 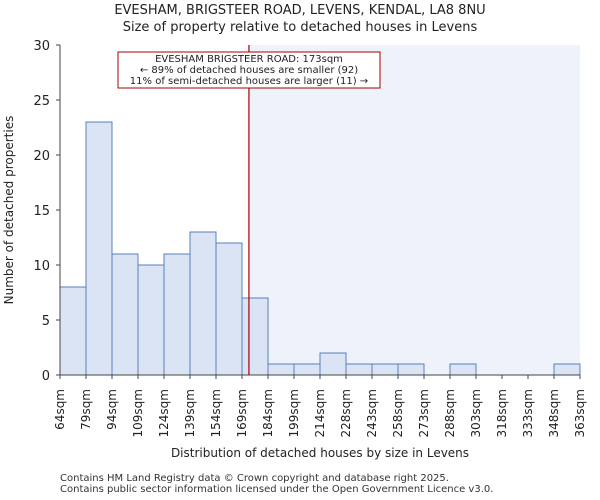 I want to click on y-tick-label: 25, so click(x=41, y=101).